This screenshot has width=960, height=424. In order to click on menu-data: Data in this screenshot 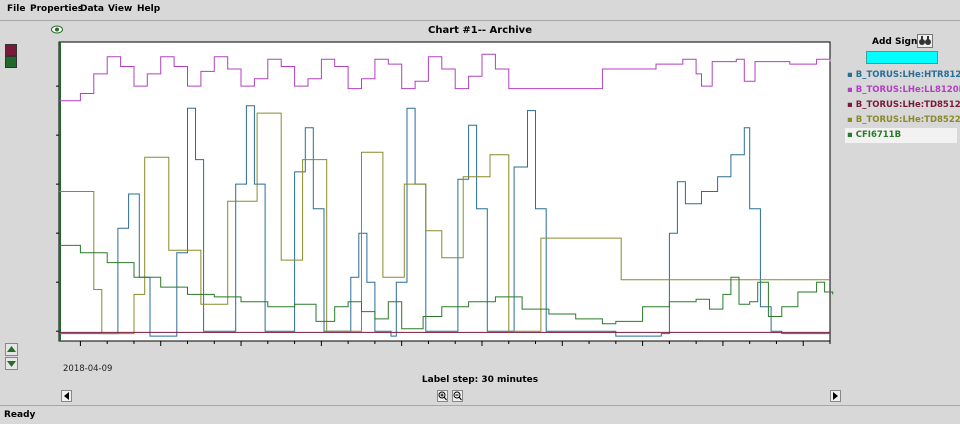, I will do `click(92, 9)`.